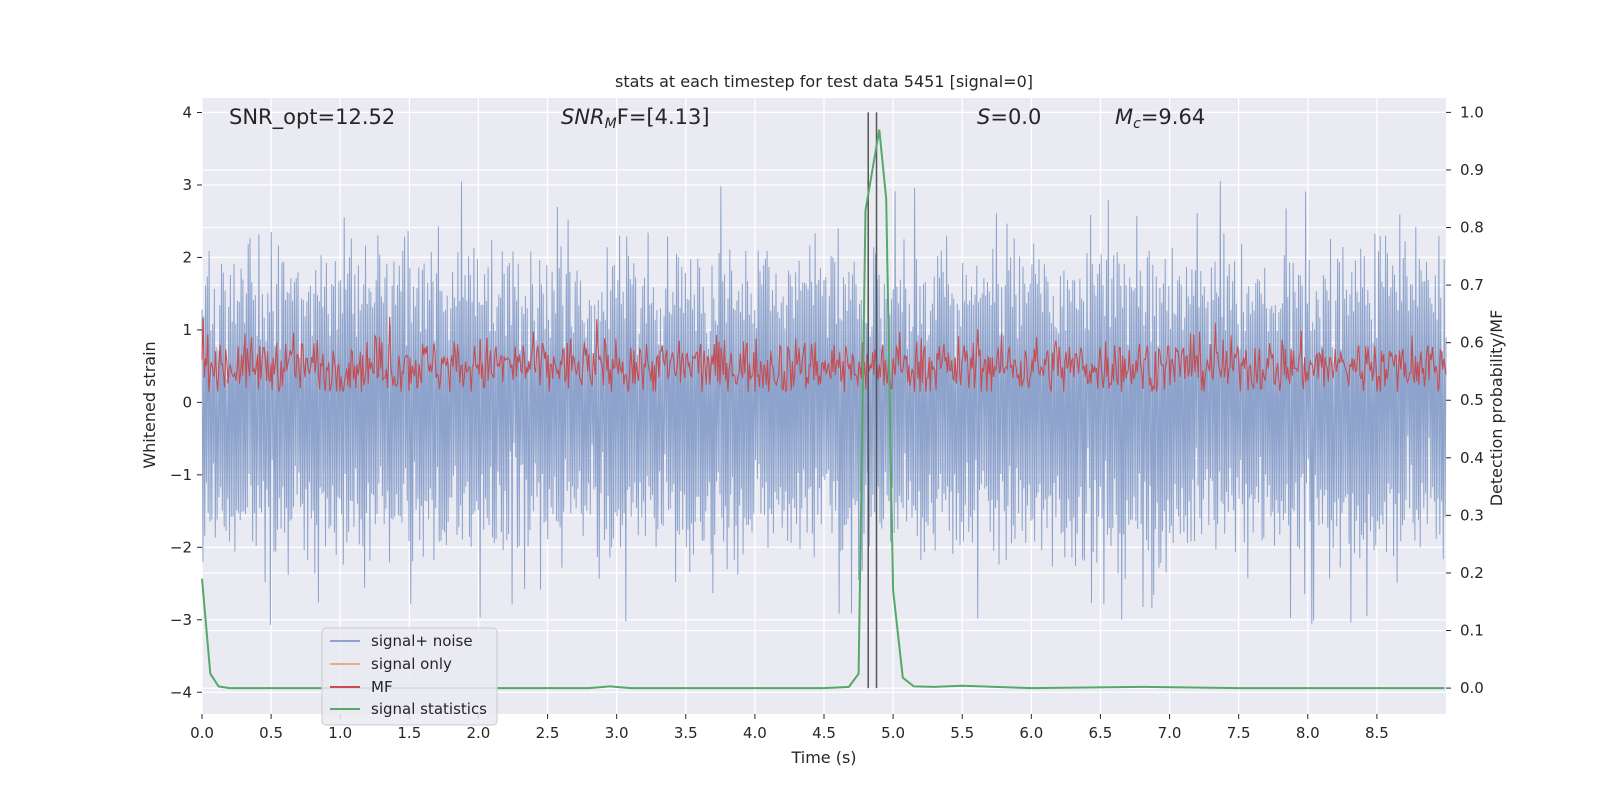 The height and width of the screenshot is (800, 1600). Describe the element at coordinates (1009, 117) in the screenshot. I see `annotation-s: S=0.0` at that location.